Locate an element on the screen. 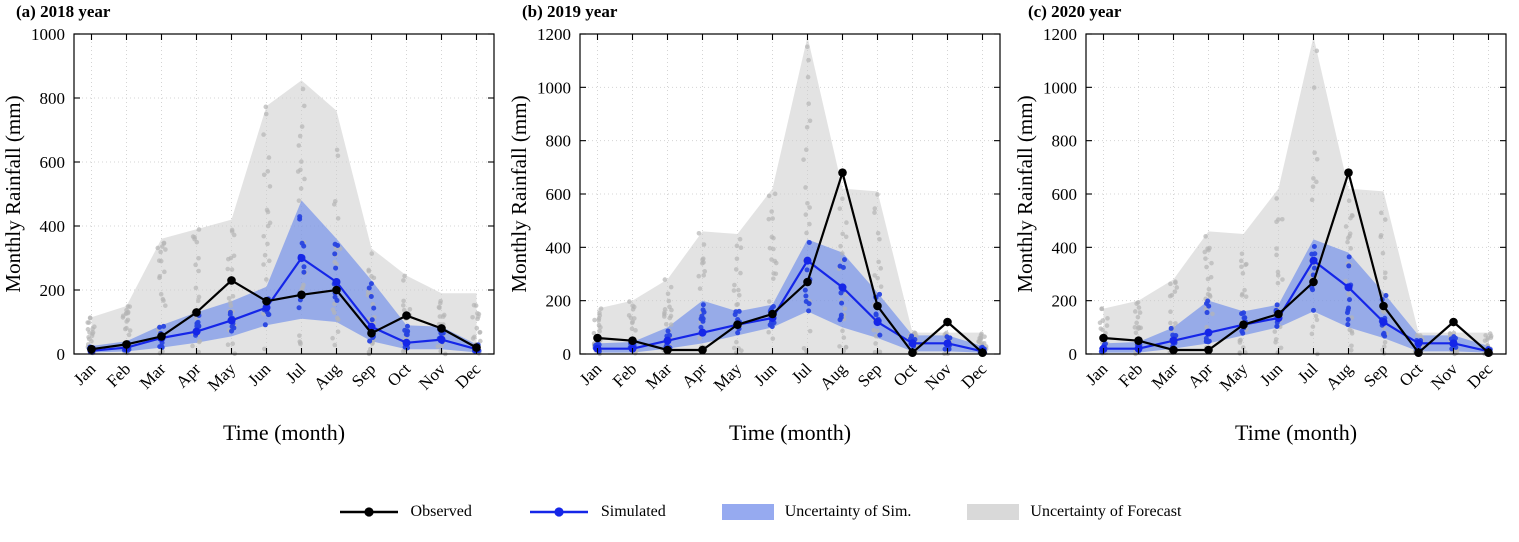 The height and width of the screenshot is (542, 1519). legend-label-observed: Observed is located at coordinates (441, 511).